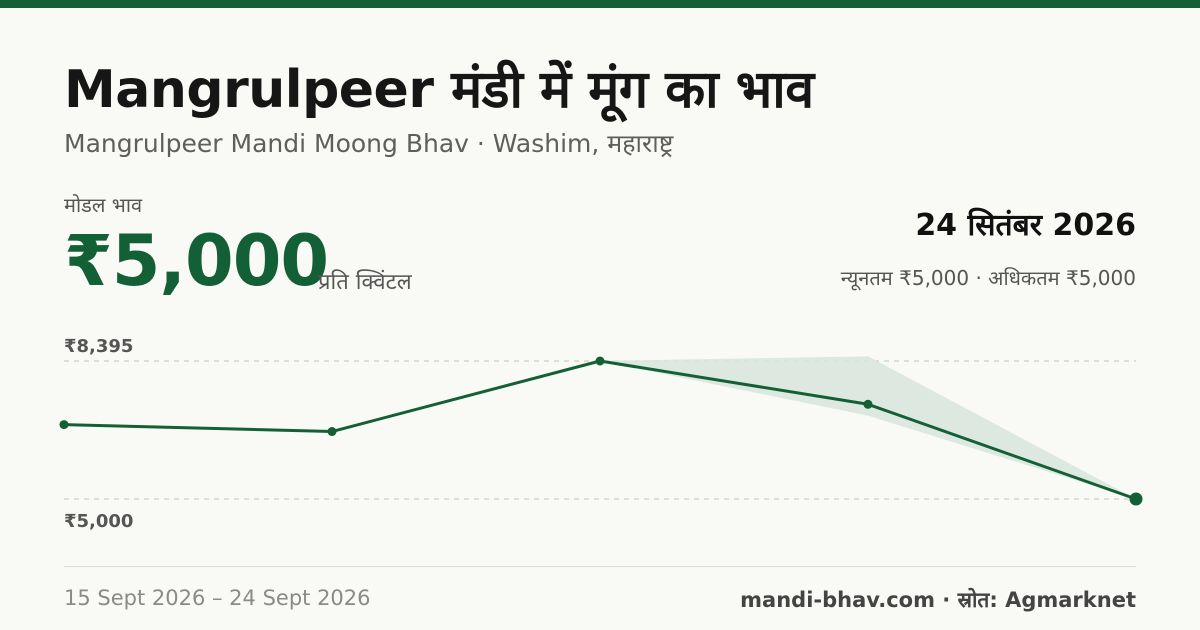 This screenshot has height=630, width=1200. What do you see at coordinates (988, 278) in the screenshot?
I see `min-max-range: न्यूनतम ₹5,000 · अधिकतम ₹5,000` at bounding box center [988, 278].